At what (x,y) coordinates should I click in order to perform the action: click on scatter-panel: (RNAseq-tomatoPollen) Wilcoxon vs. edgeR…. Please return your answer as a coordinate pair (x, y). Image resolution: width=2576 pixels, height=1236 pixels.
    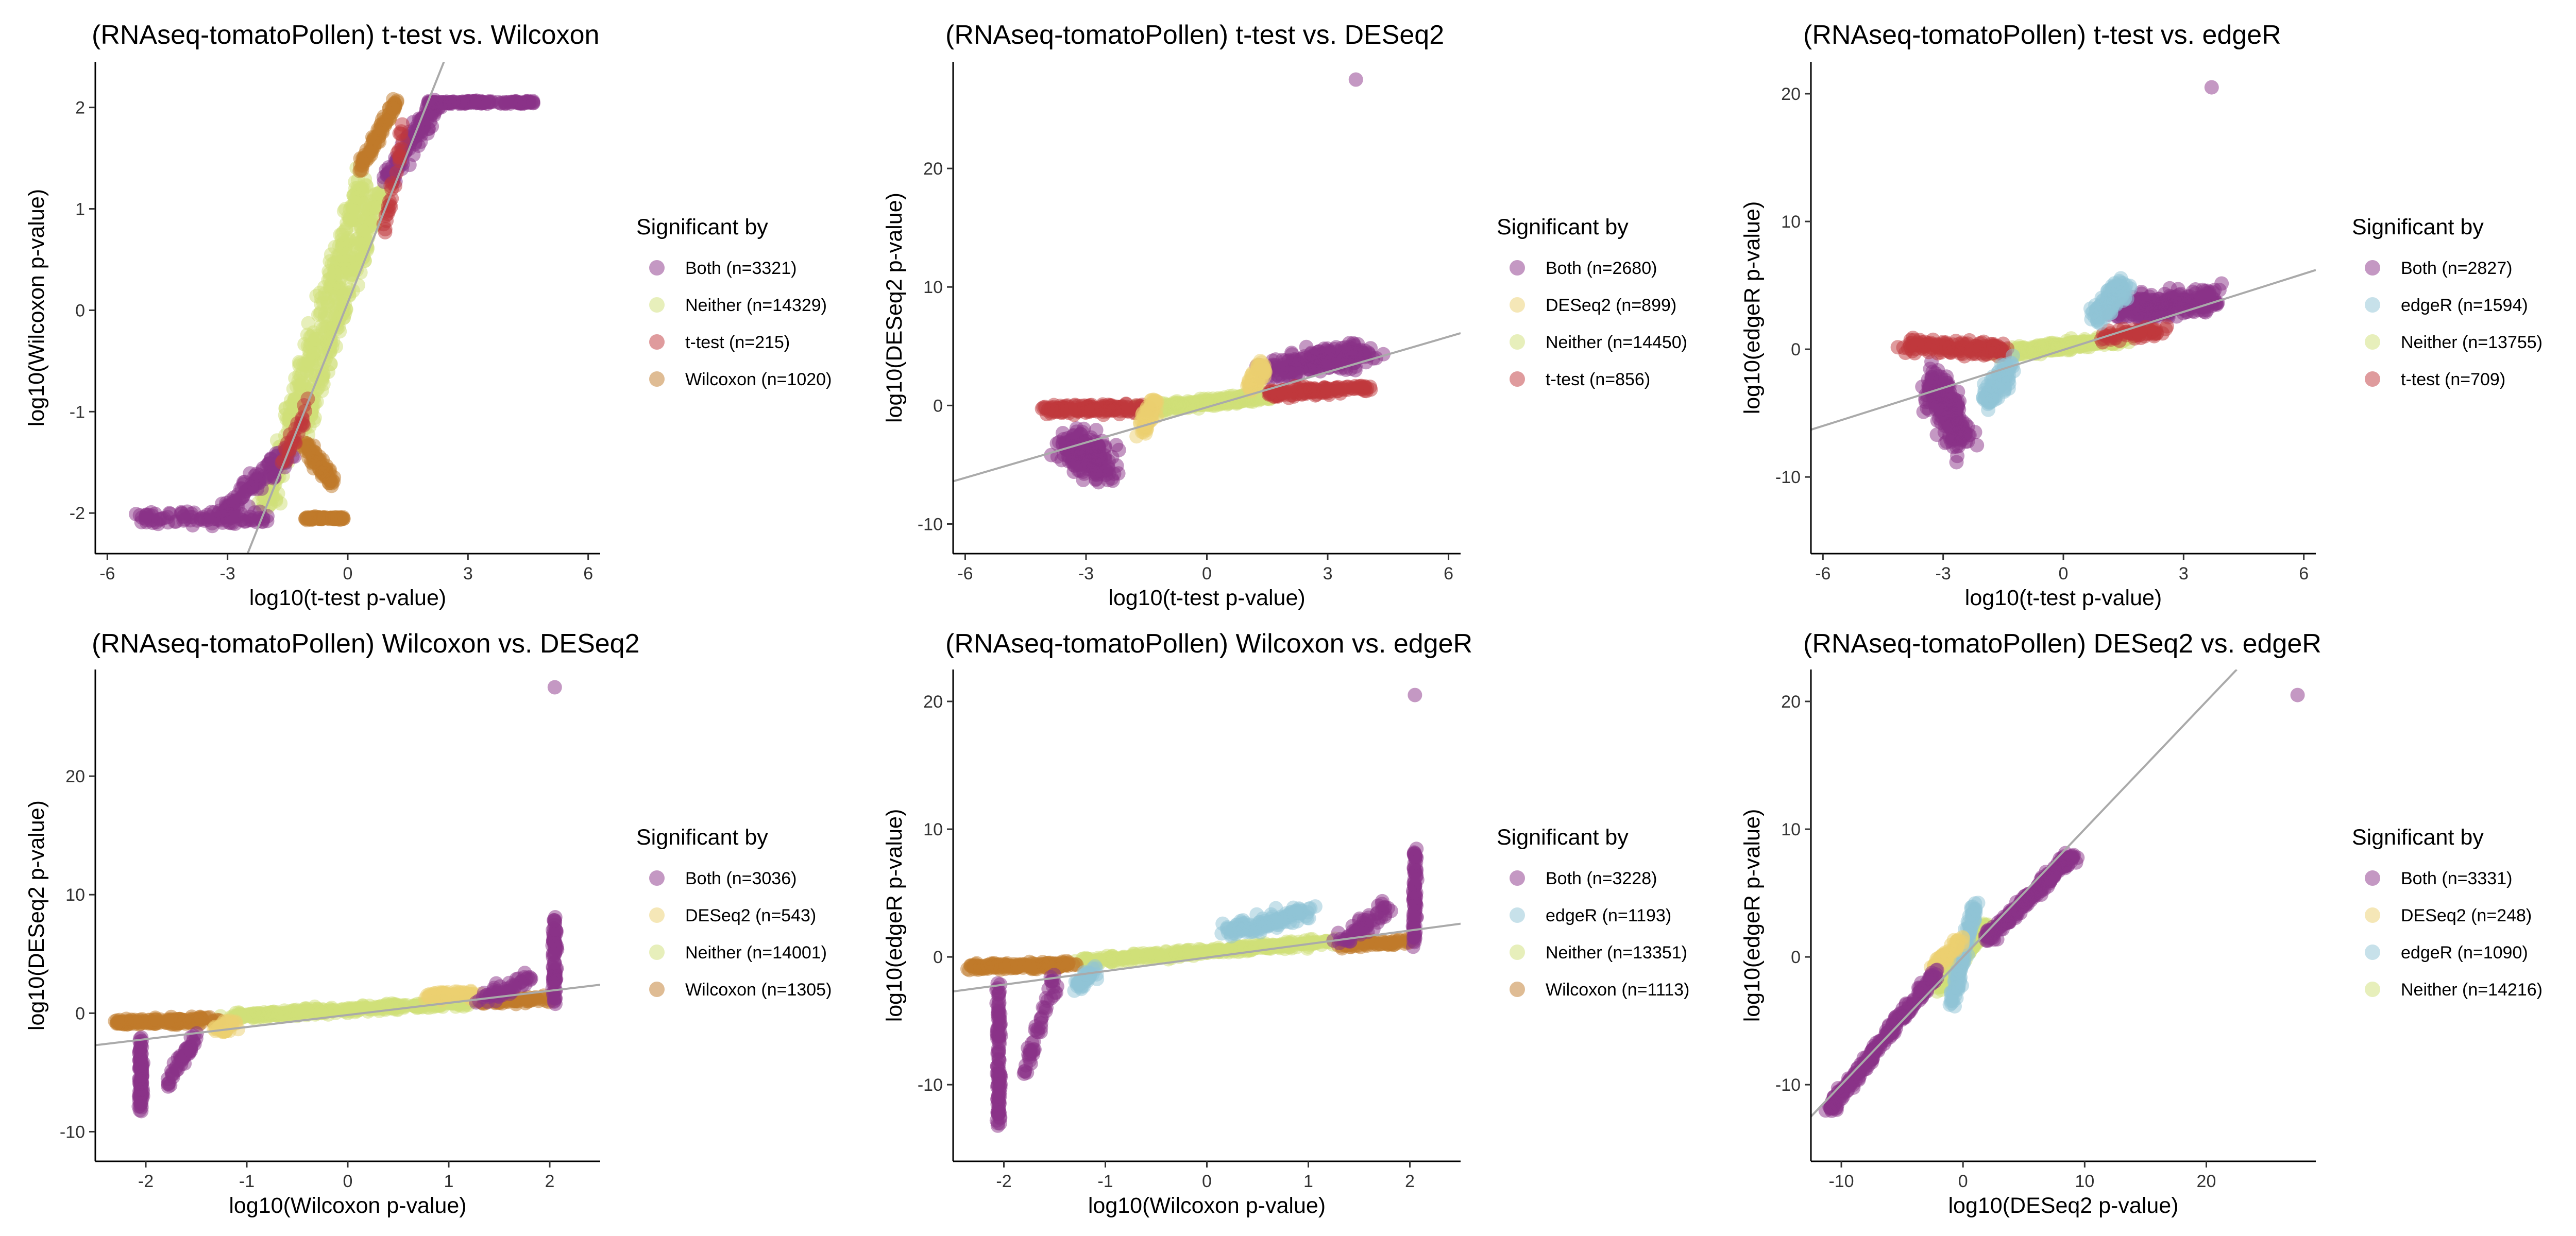
    Looking at the image, I should click on (1285, 923).